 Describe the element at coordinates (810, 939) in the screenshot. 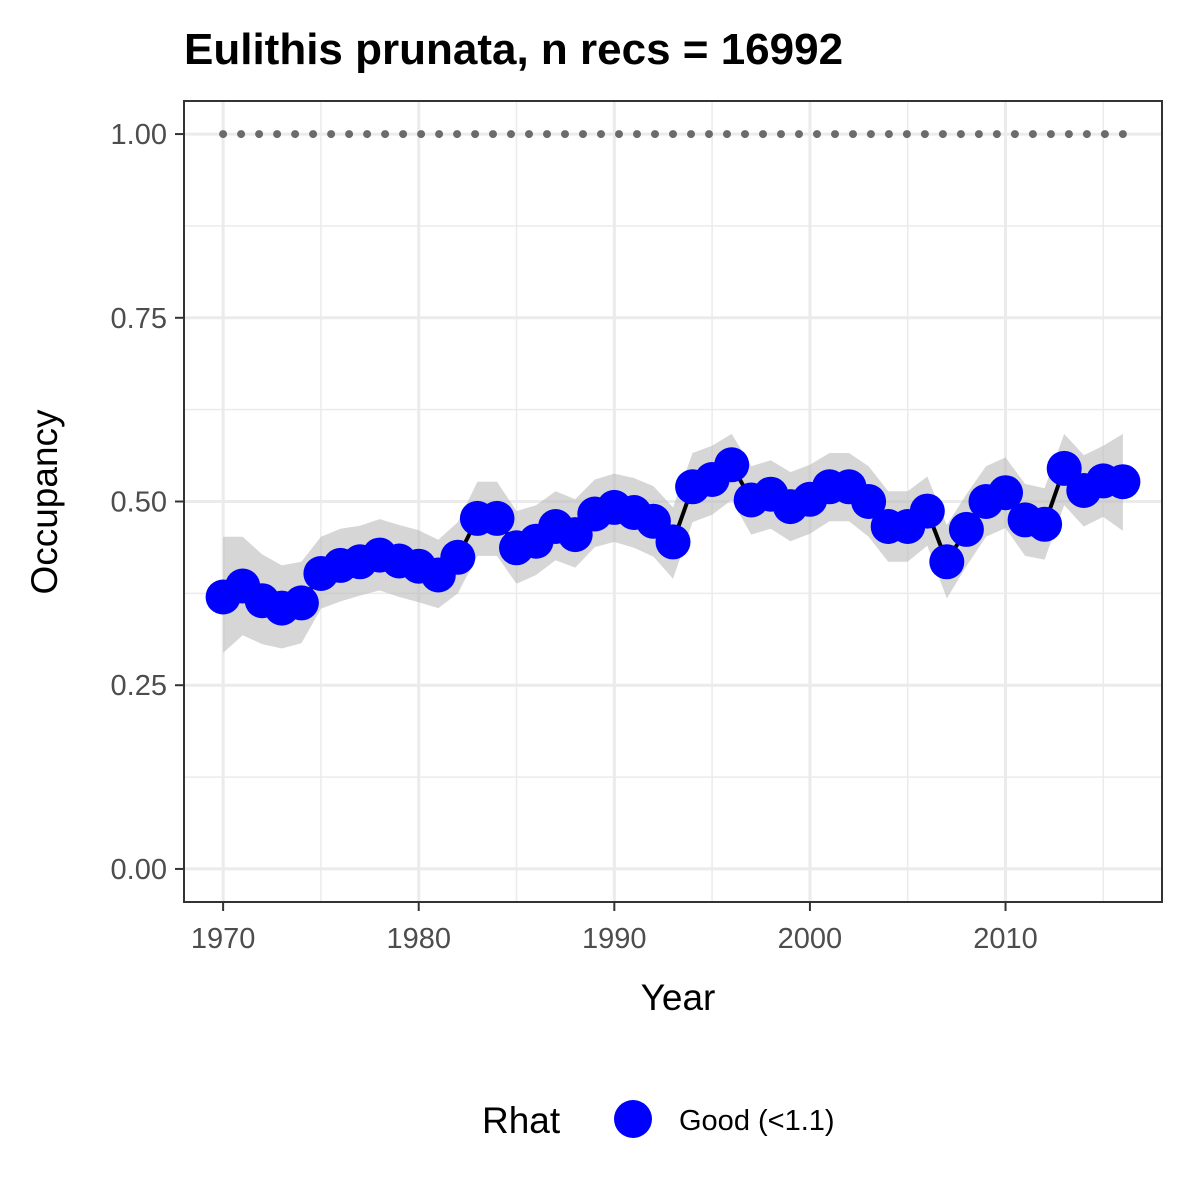

I see `x-tick-label: 2000` at that location.